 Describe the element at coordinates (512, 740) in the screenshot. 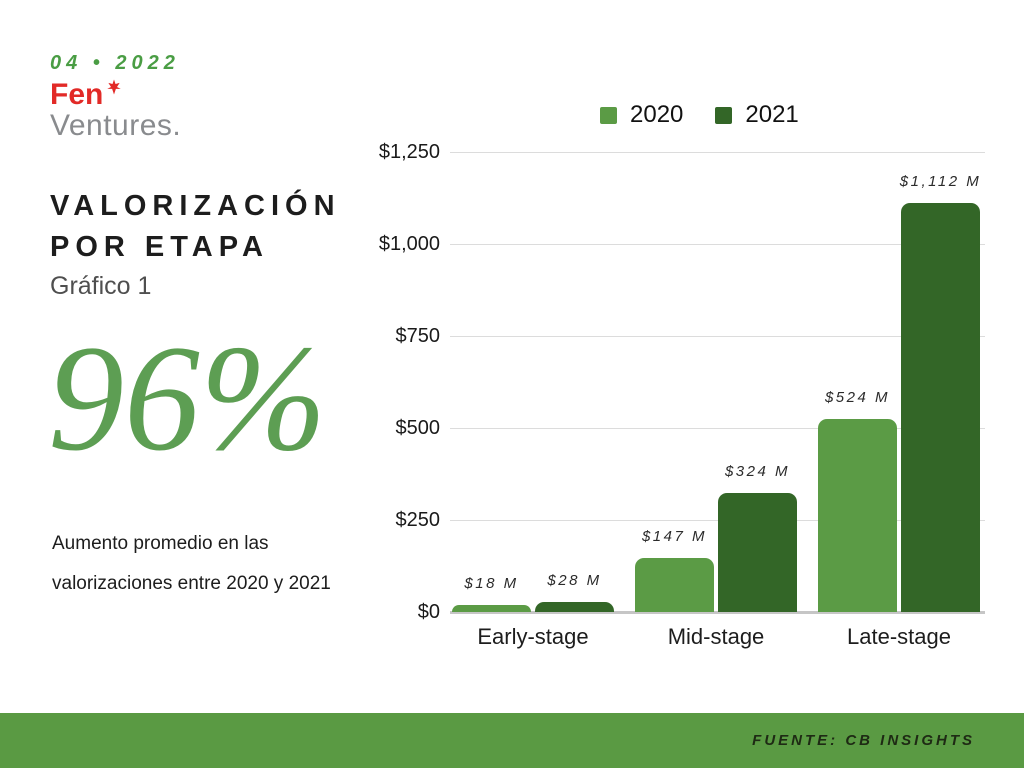

I see `footer-band: FUENTE: CB INSIGHTS` at that location.